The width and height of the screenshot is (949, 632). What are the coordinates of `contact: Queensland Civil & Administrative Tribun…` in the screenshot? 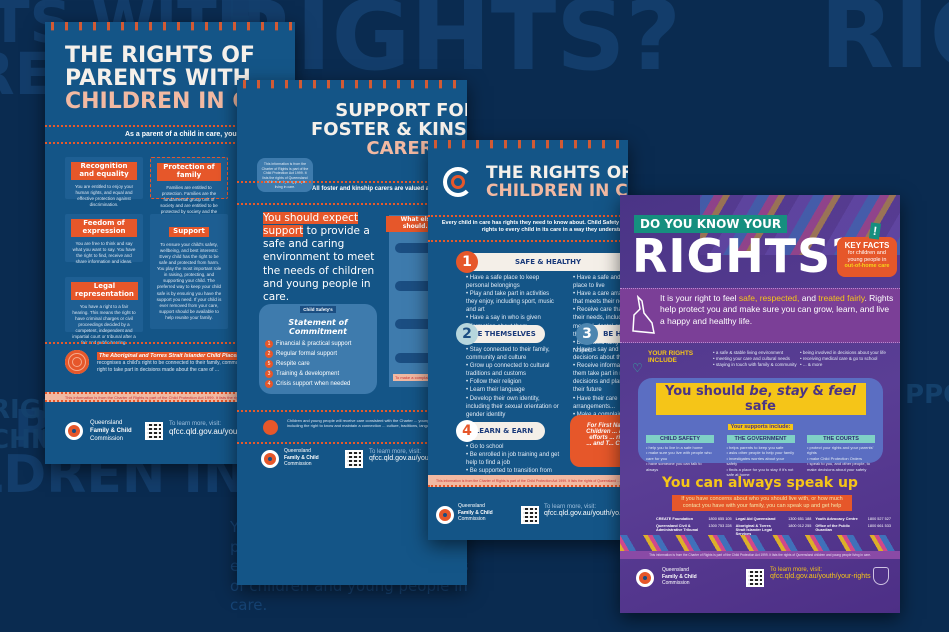 It's located at (694, 530).